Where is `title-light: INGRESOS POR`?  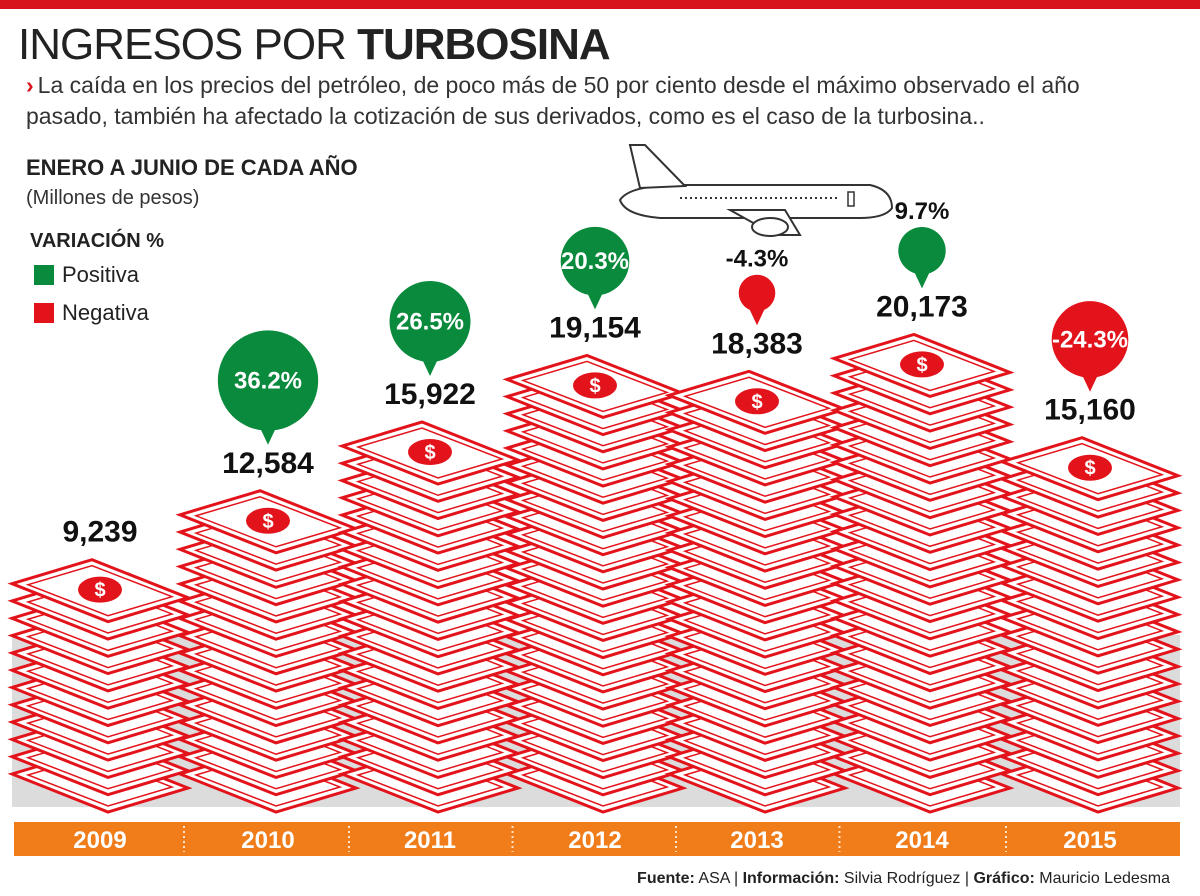 title-light: INGRESOS POR is located at coordinates (182, 44).